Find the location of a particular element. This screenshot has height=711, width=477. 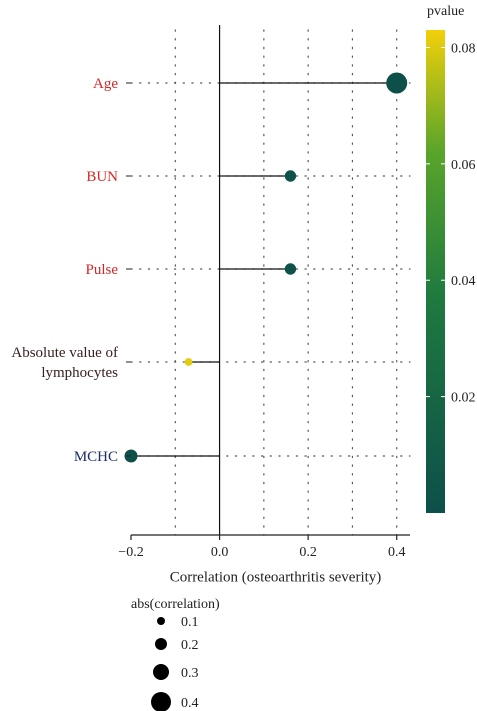

size-legend-label: 0.2 is located at coordinates (190, 645).